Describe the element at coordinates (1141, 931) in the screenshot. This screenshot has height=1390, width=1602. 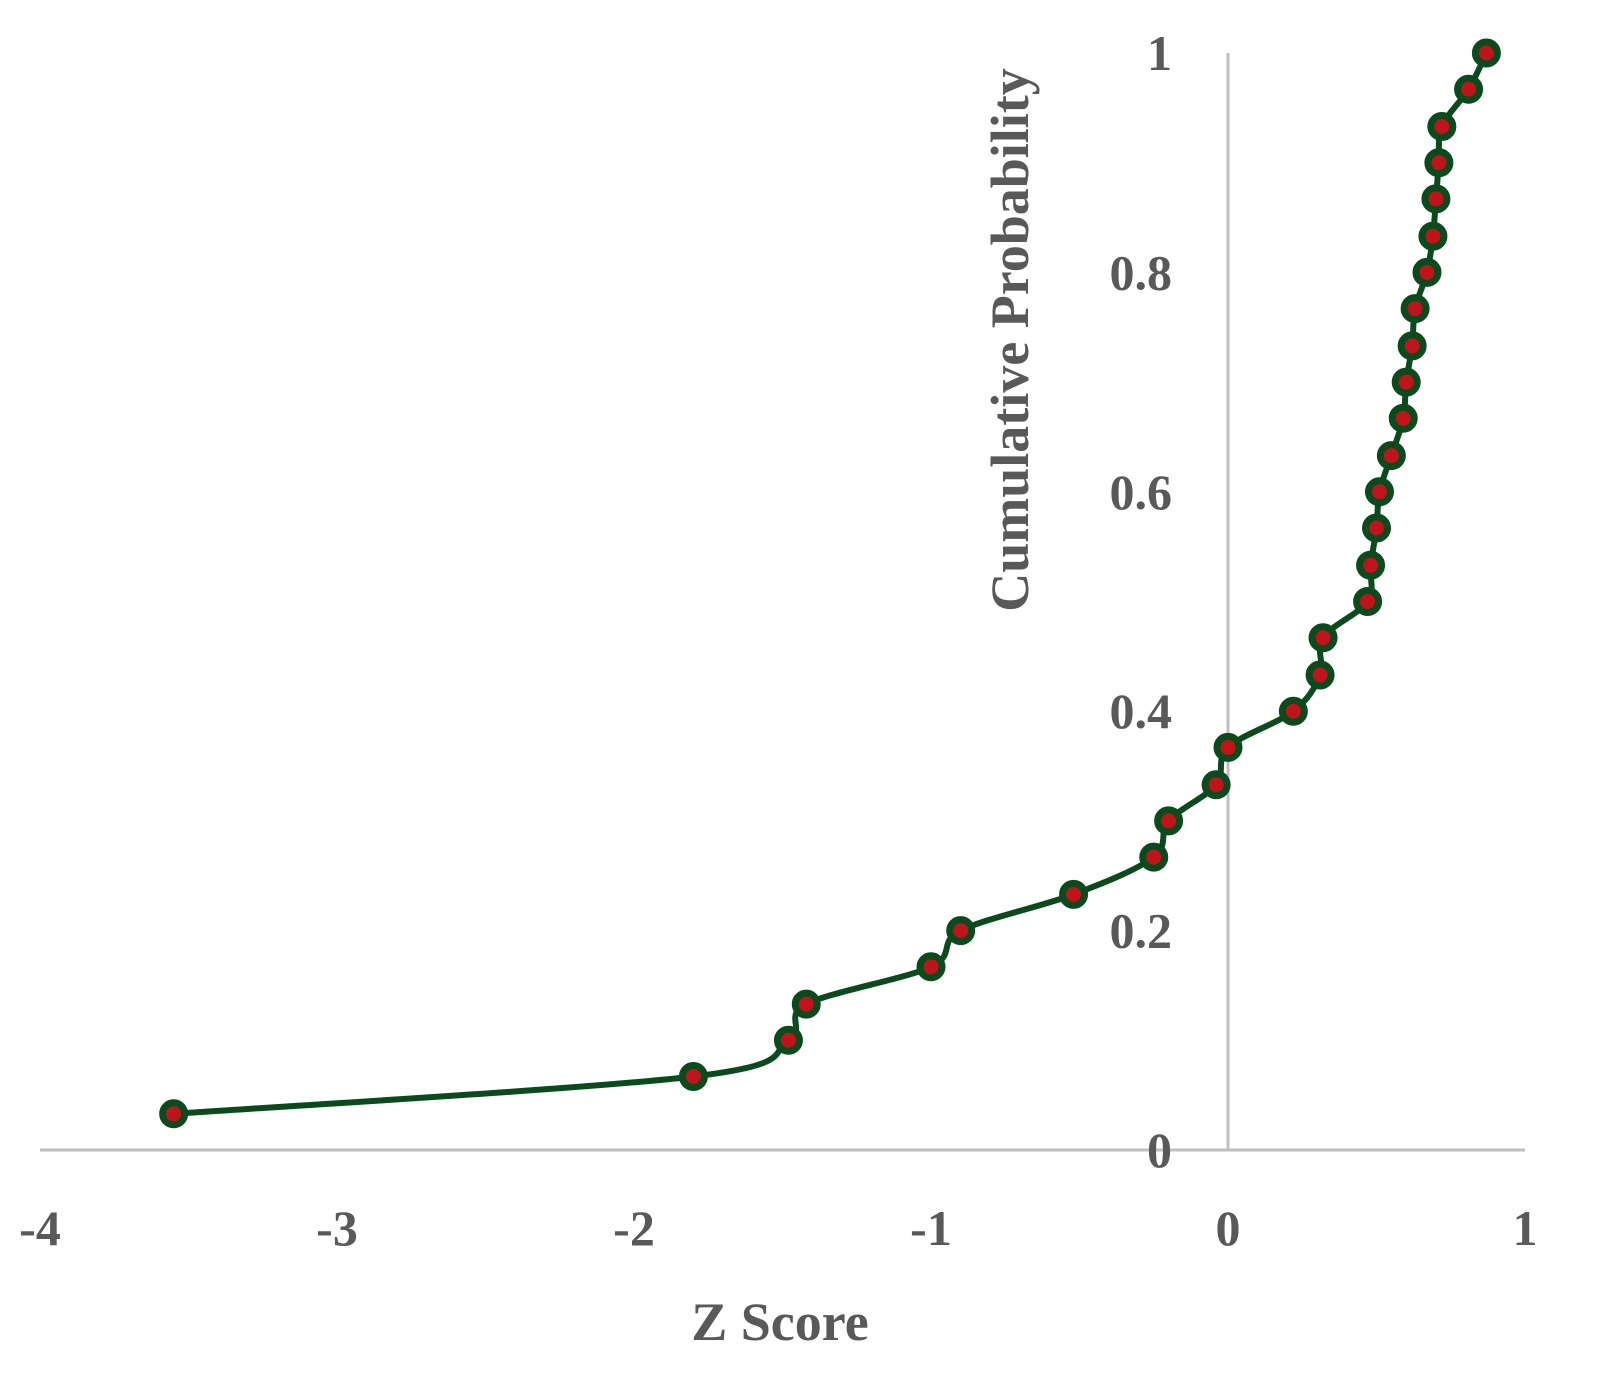
I see `y-tick-label: 0.2` at that location.